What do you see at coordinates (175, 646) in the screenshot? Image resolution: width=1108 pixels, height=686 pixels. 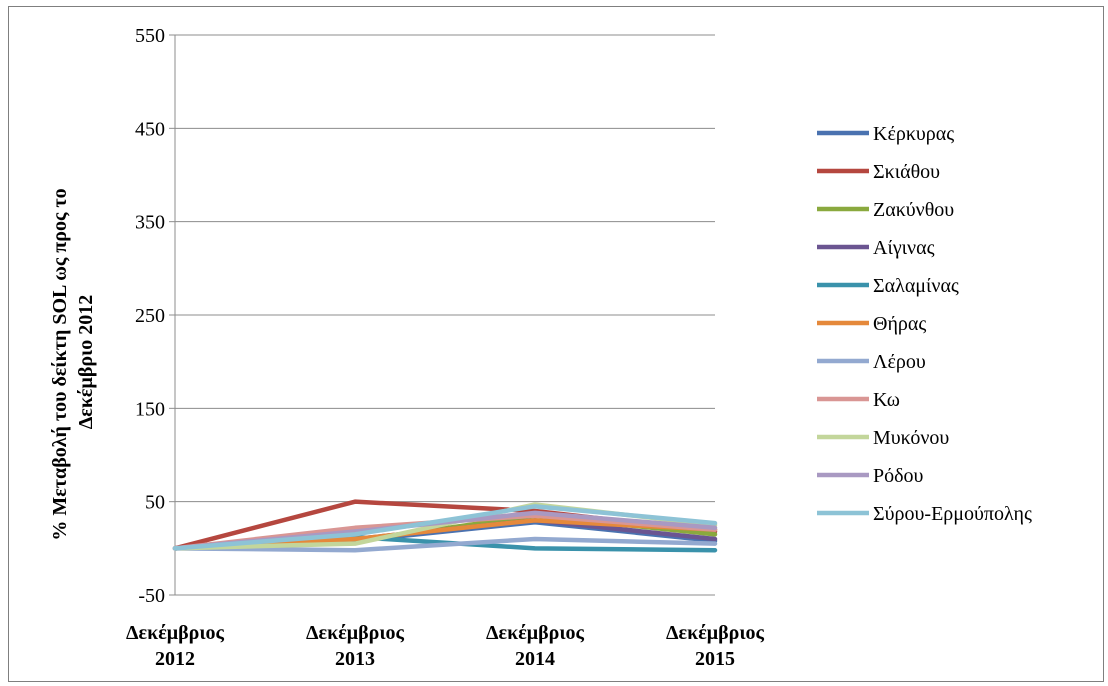 I see `x-tick-label: Δεκέμβριος 2012` at bounding box center [175, 646].